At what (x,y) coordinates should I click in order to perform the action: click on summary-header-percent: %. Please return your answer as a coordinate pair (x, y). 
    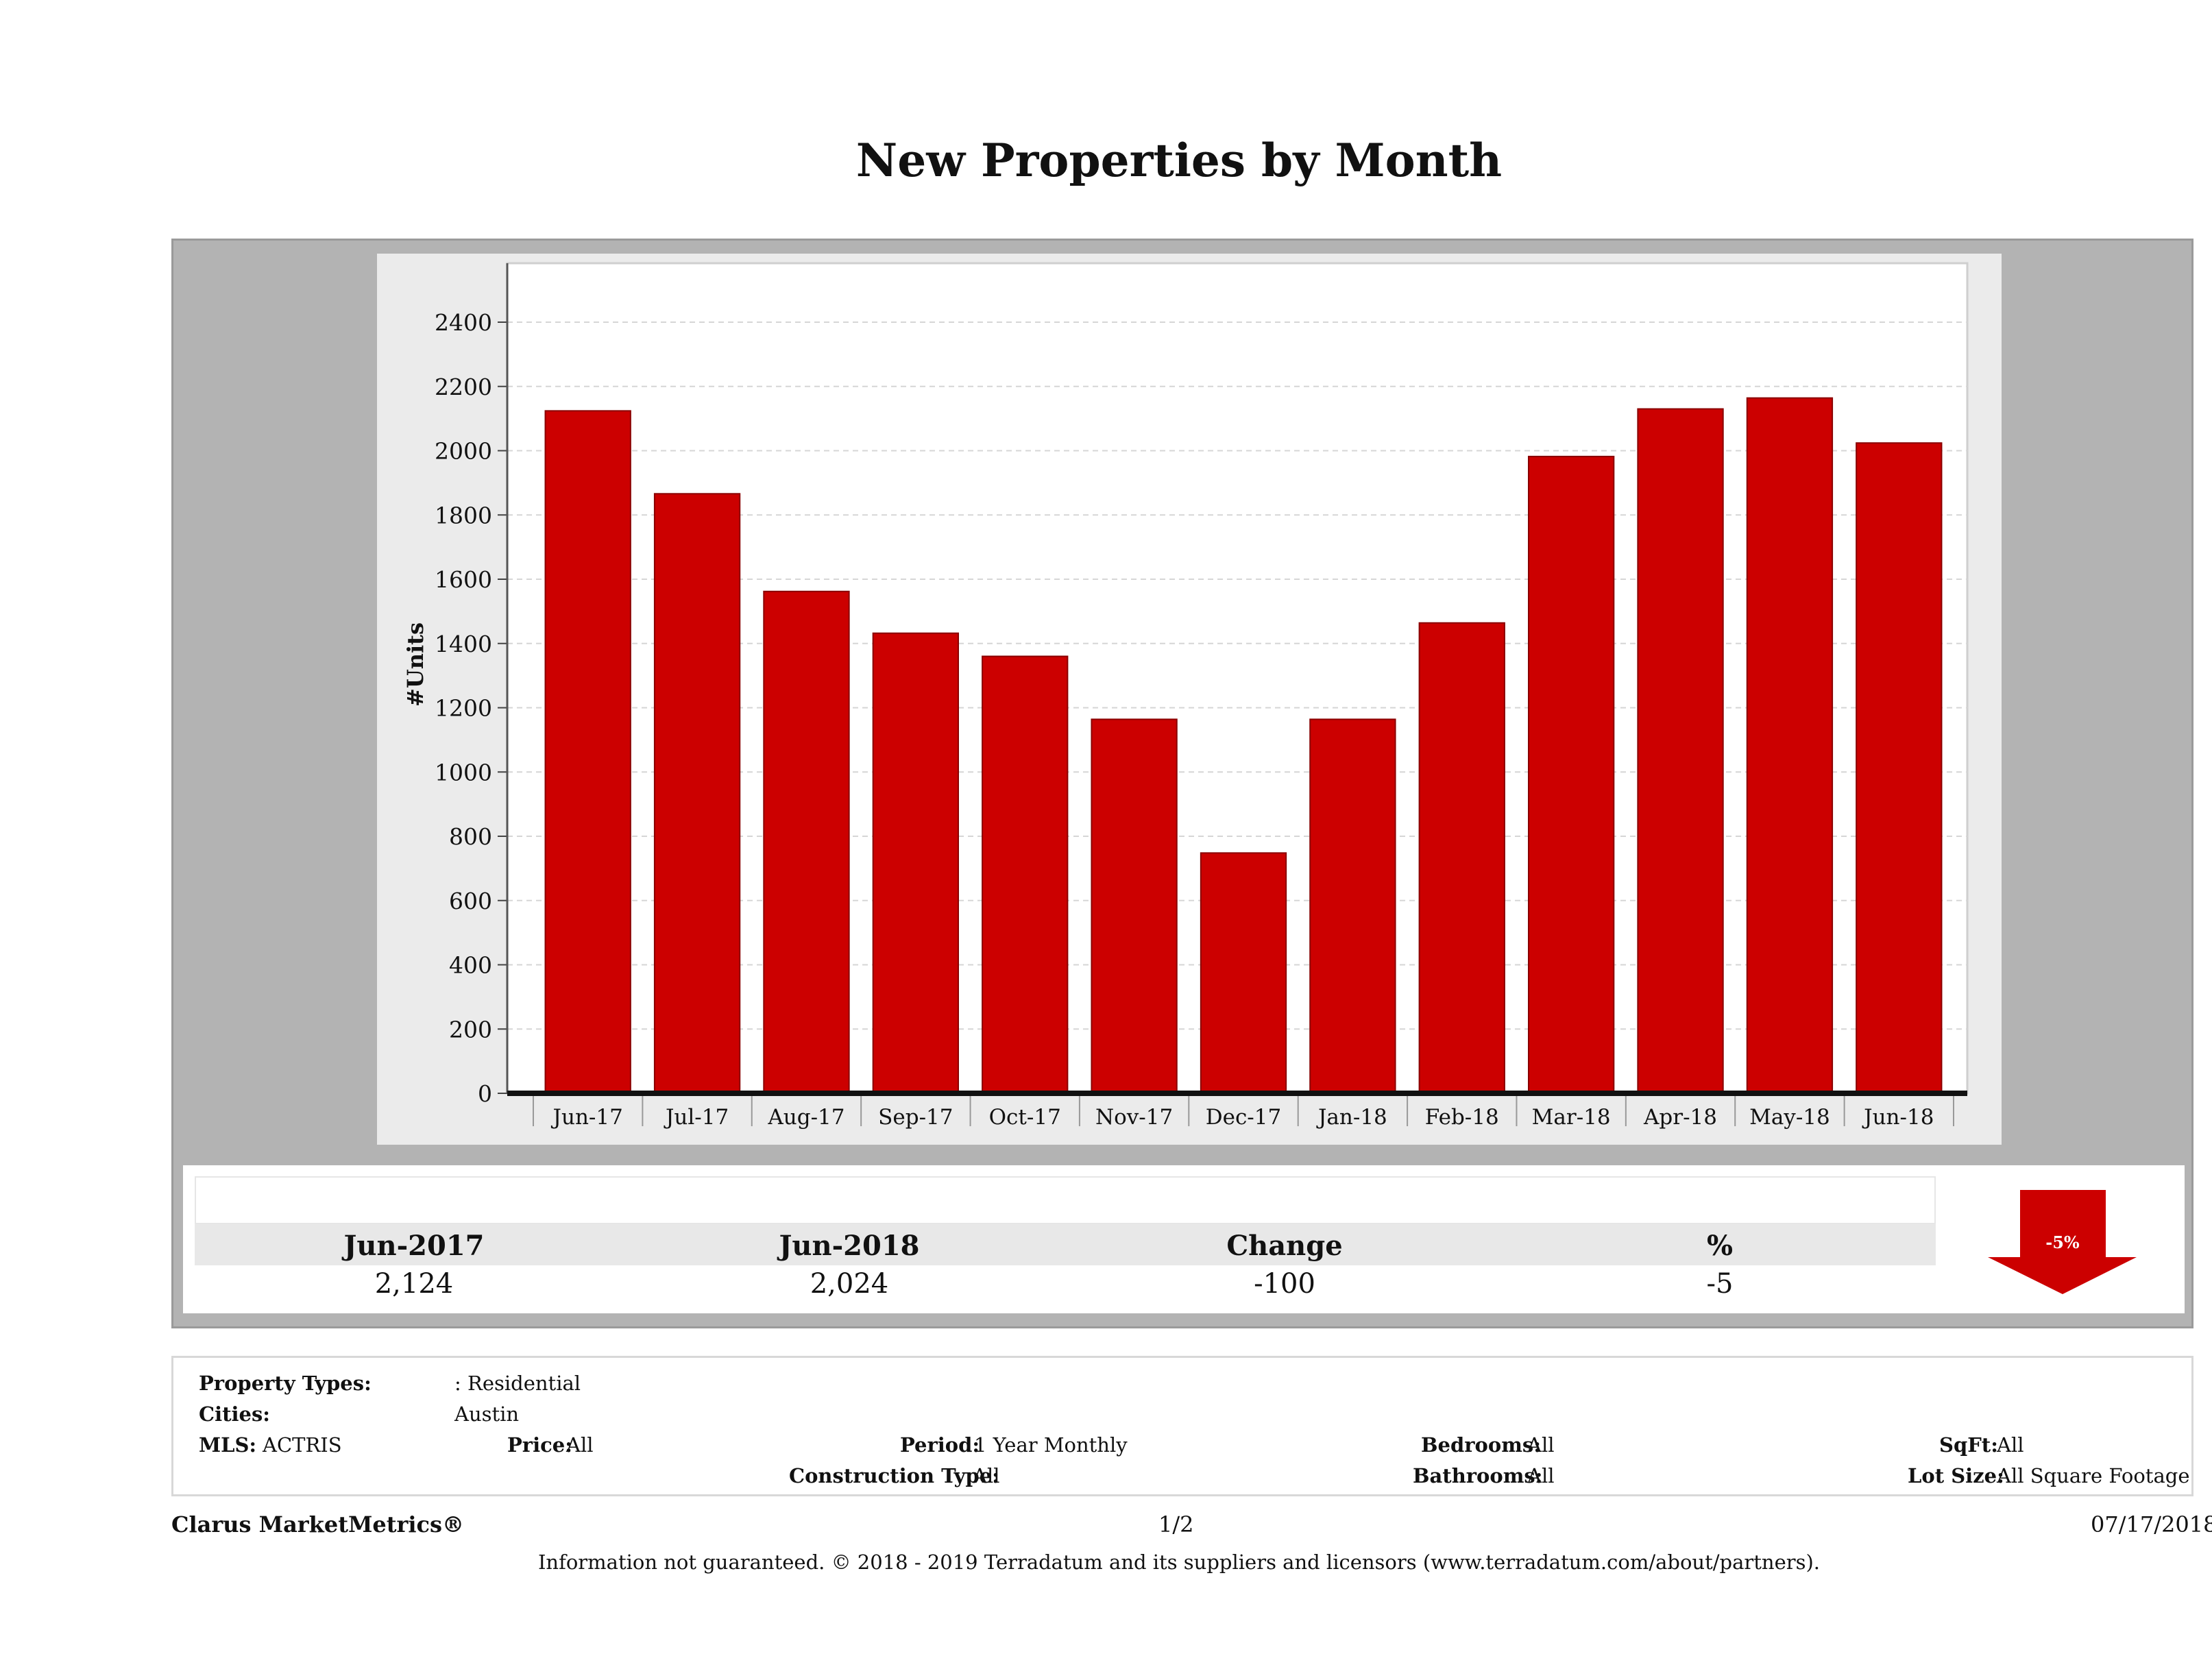
    Looking at the image, I should click on (1720, 1246).